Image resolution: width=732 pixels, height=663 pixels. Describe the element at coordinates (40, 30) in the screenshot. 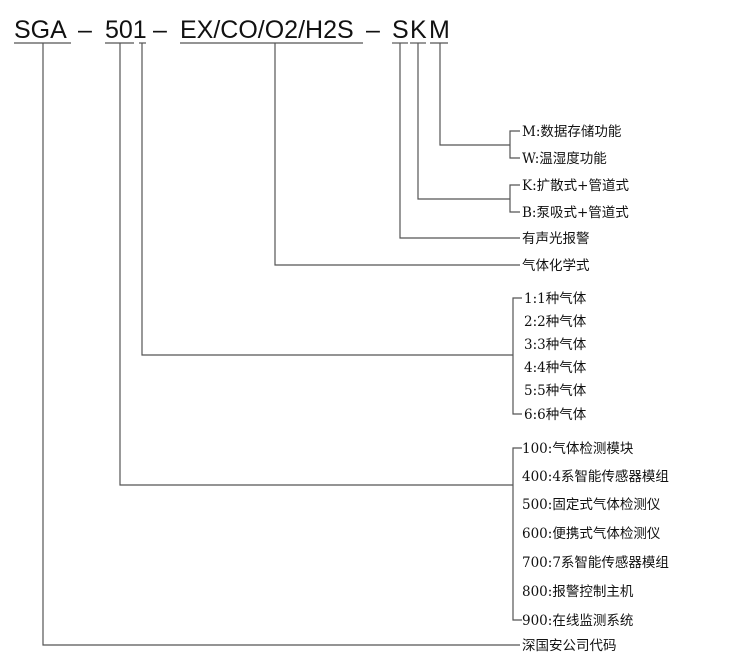

I see `code-sga: SGA` at that location.